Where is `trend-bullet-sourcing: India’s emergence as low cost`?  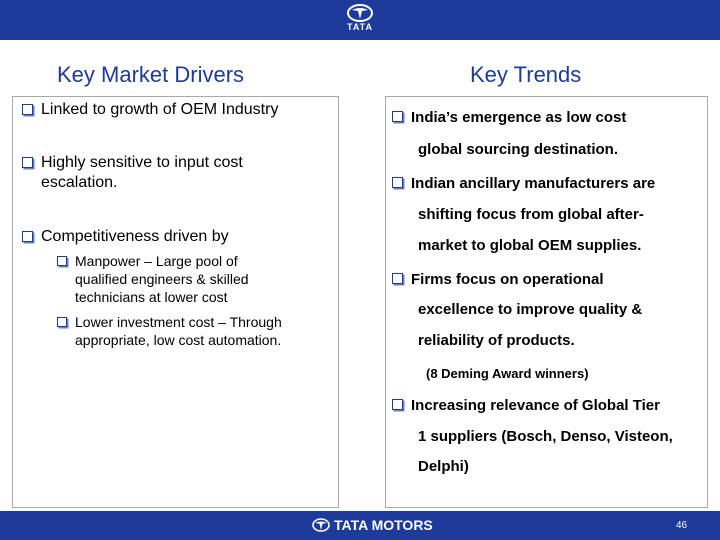
trend-bullet-sourcing: India’s emergence as low cost is located at coordinates (509, 118).